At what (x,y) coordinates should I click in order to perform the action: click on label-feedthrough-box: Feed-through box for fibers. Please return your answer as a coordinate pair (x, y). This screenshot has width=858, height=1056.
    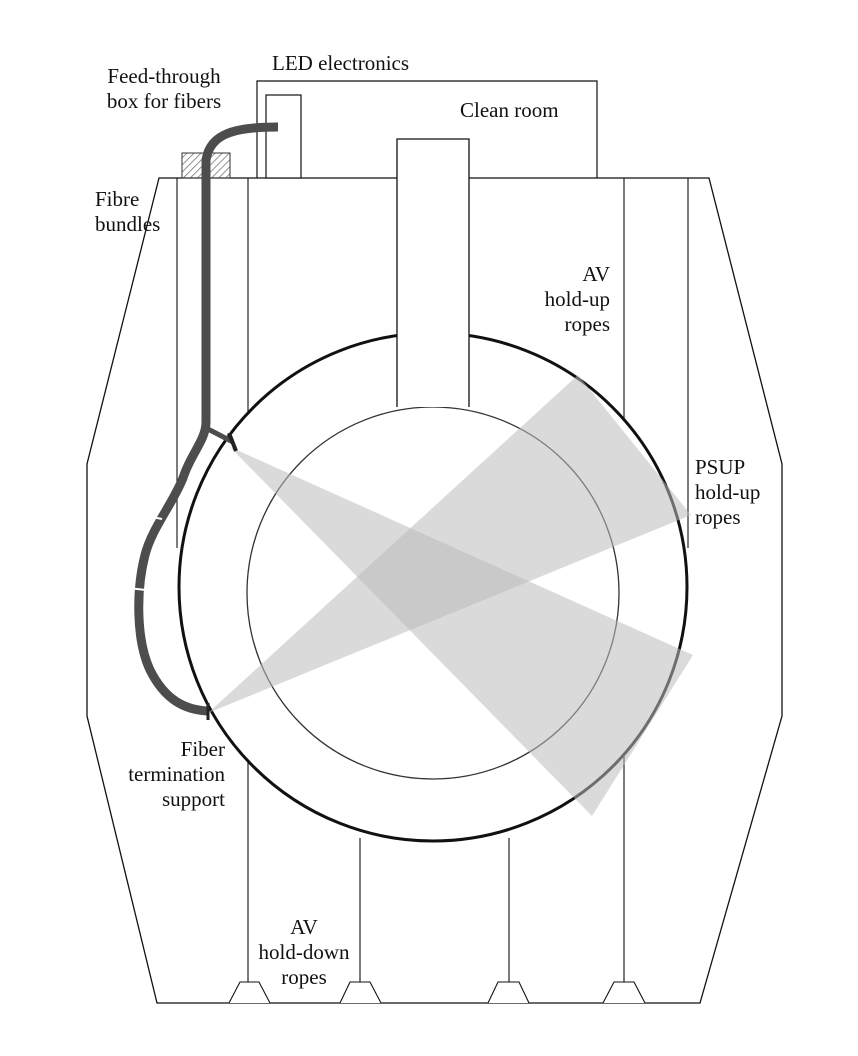
    Looking at the image, I should click on (164, 89).